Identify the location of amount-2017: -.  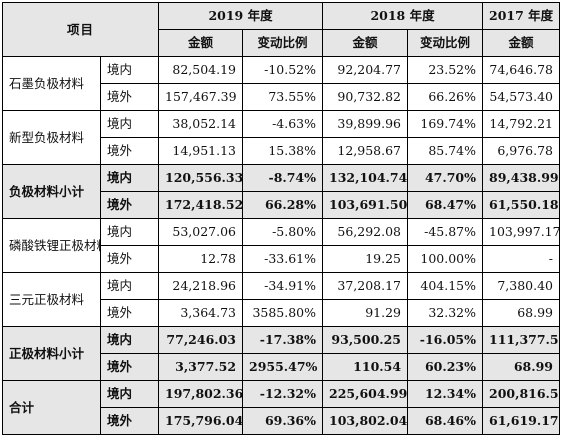
(521, 259).